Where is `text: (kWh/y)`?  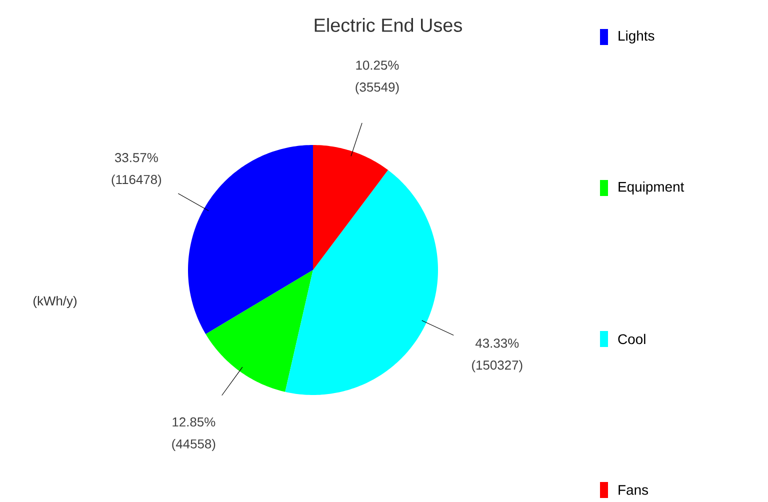 text: (kWh/y) is located at coordinates (55, 302).